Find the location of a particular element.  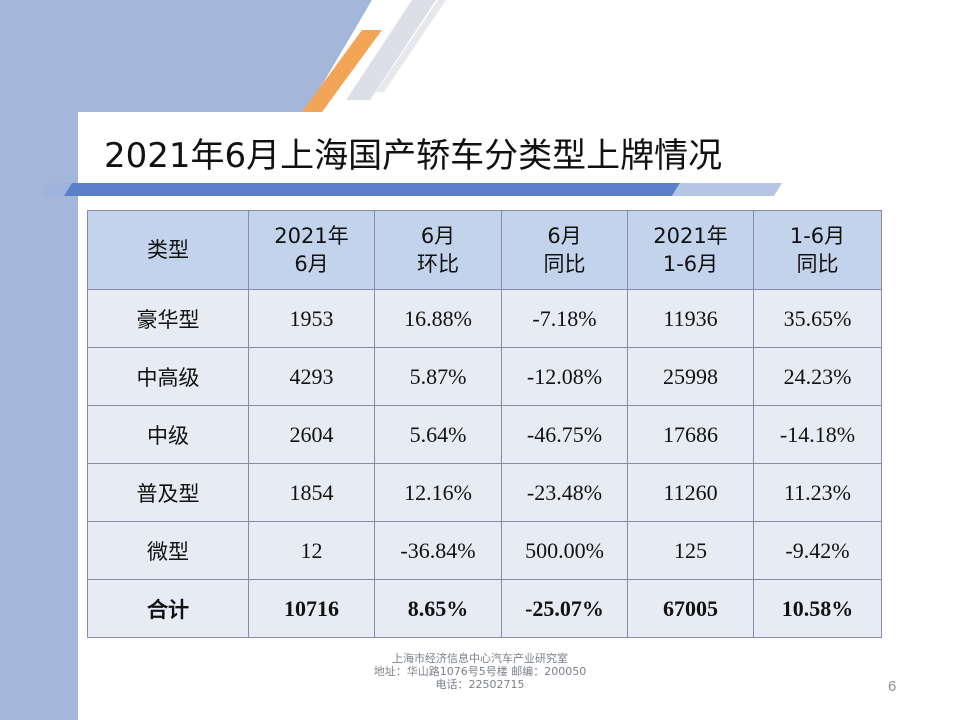

header-cell: 类型 is located at coordinates (168, 250).